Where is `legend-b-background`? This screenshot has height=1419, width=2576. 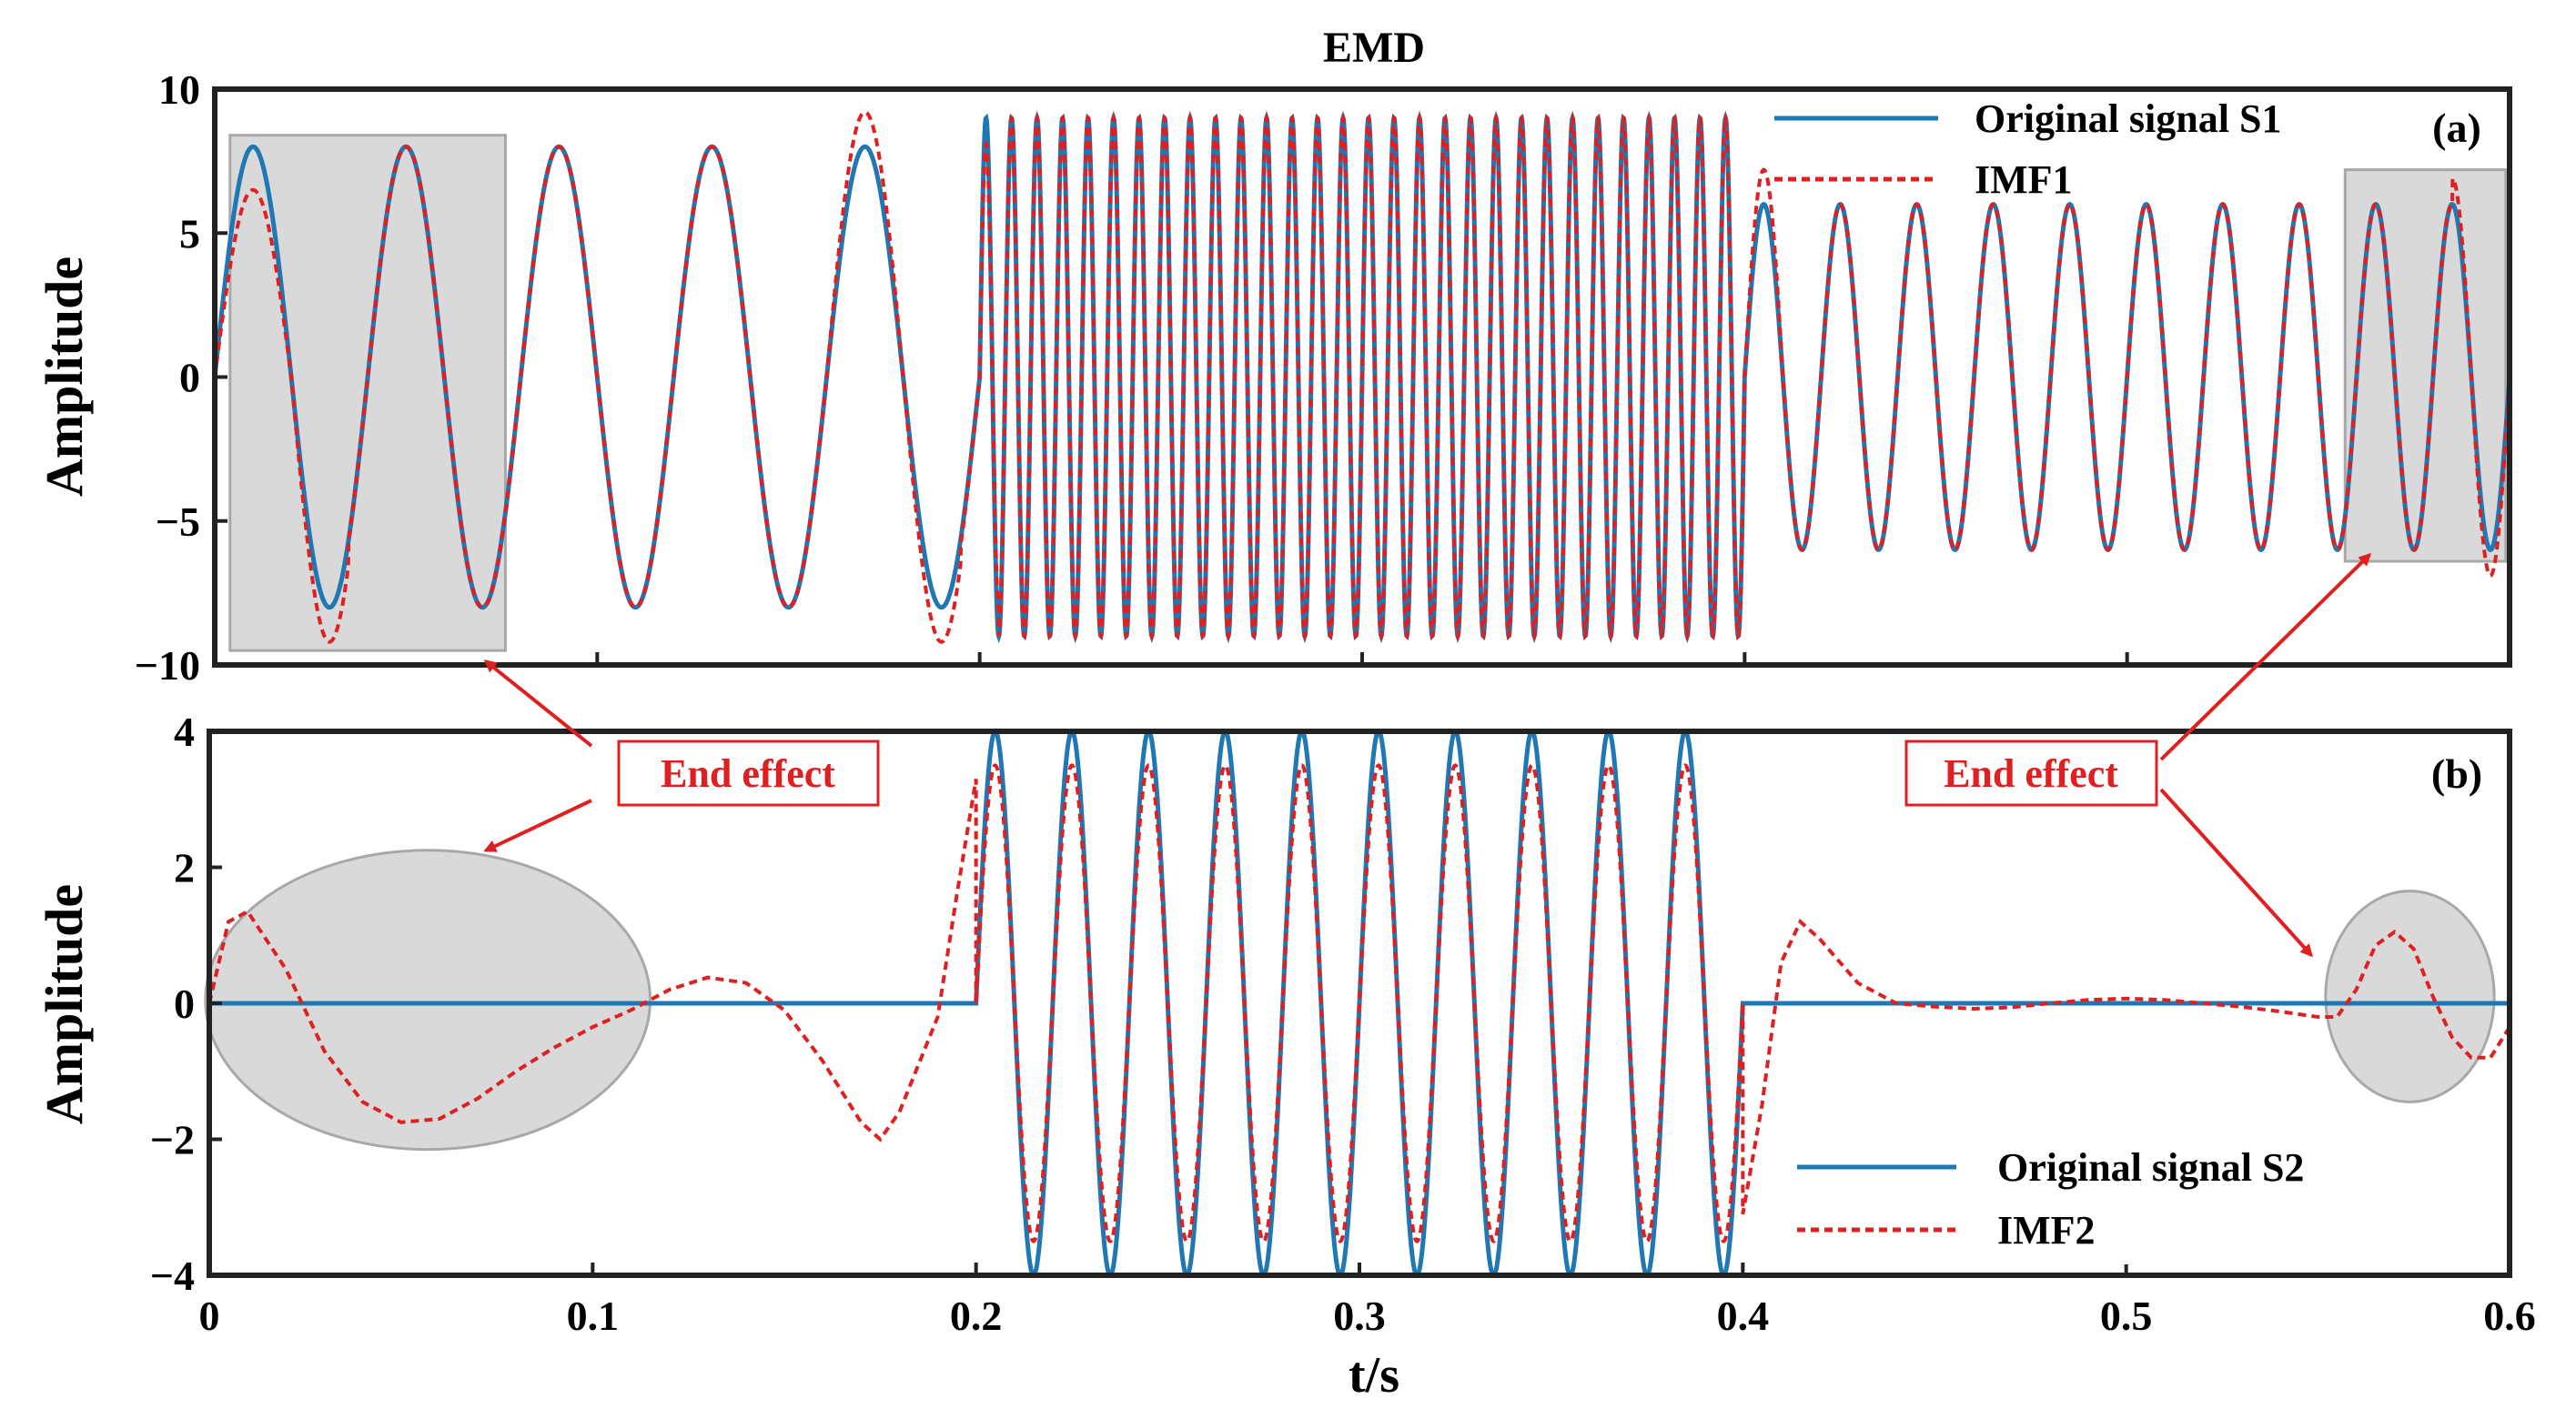
legend-b-background is located at coordinates (2142, 1198).